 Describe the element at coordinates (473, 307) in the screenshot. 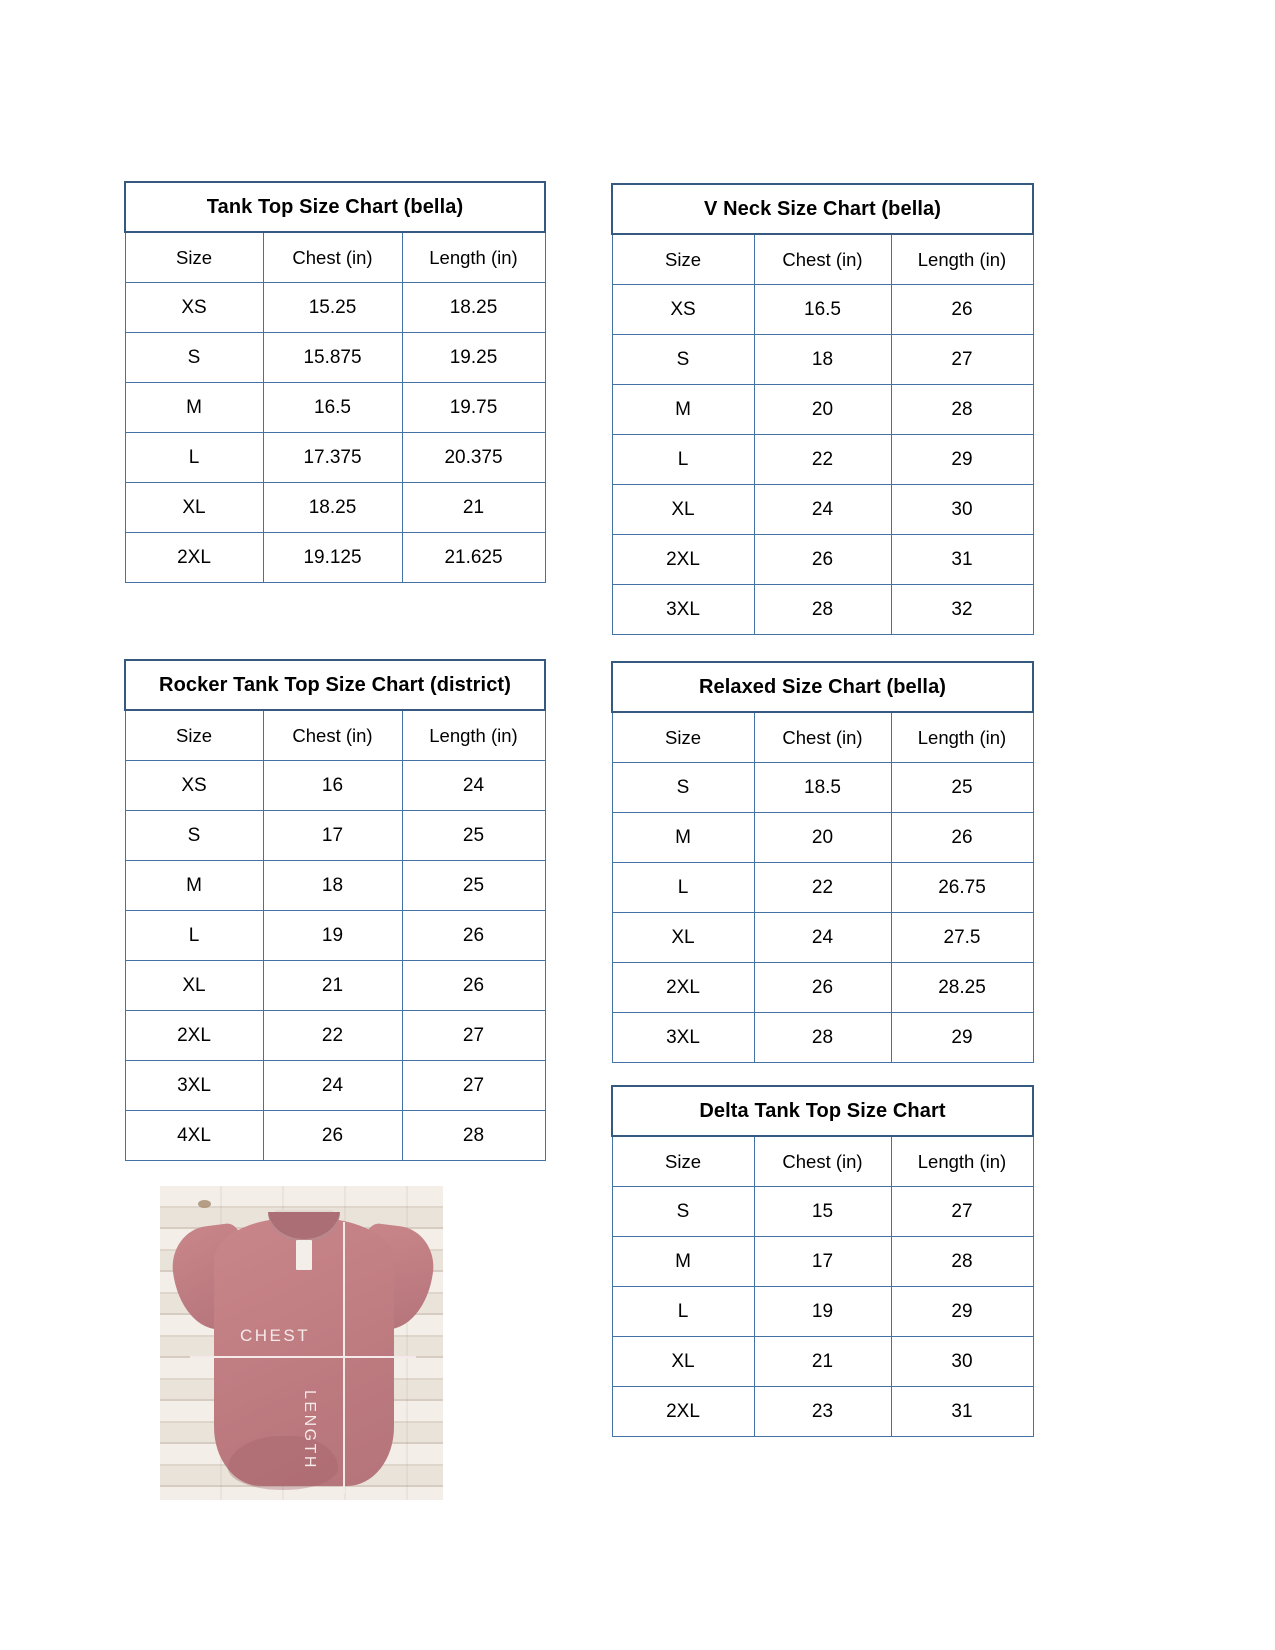

I see `cell-length: 18.25` at that location.